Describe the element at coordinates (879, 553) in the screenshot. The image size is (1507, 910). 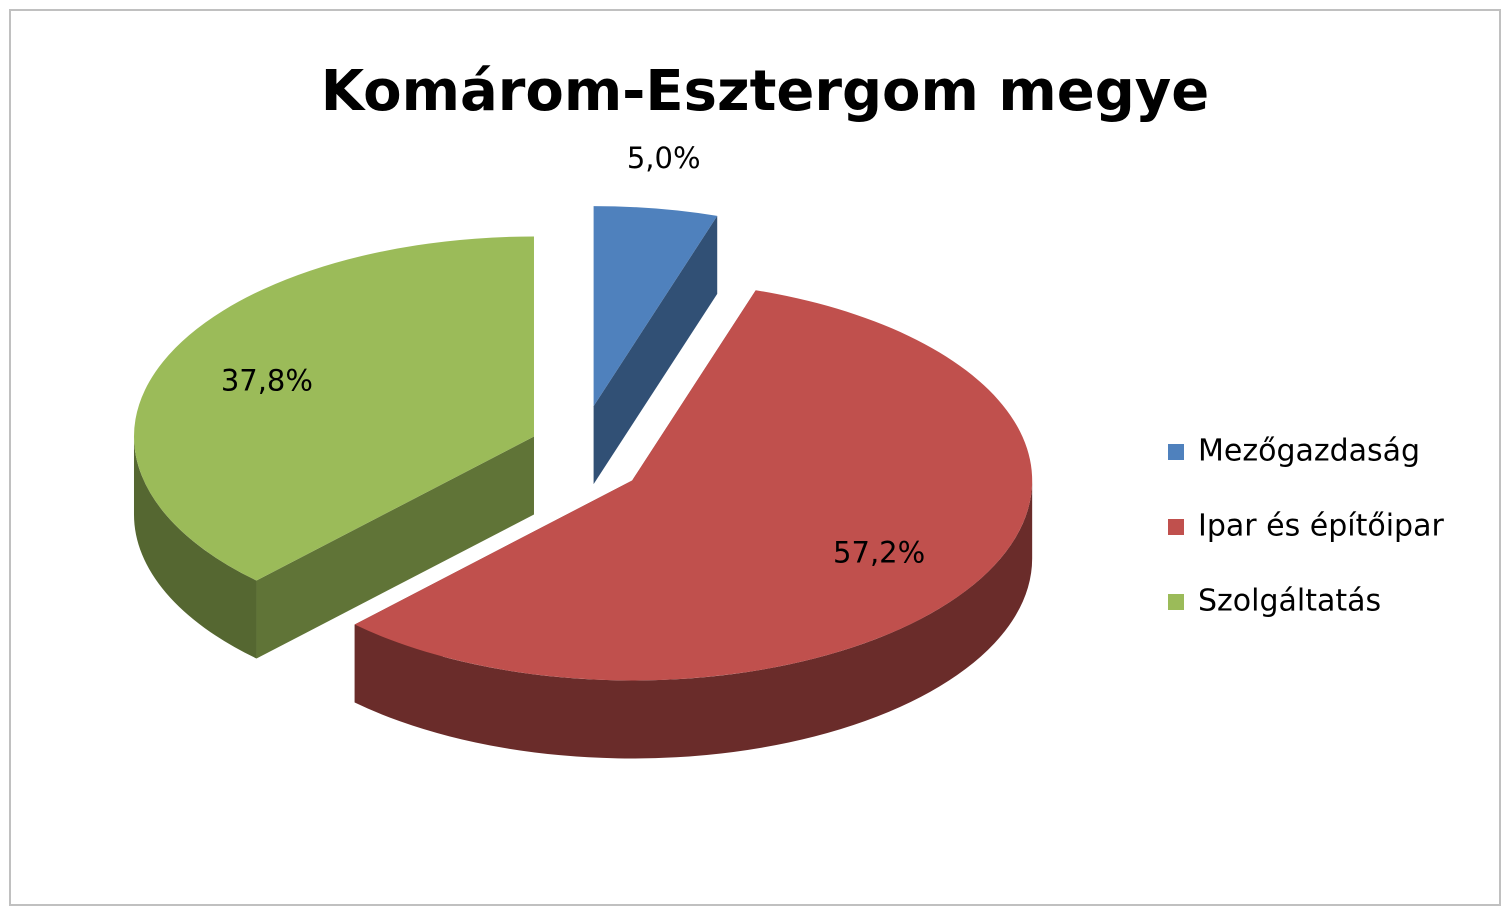
I see `data-label: 57,2%` at that location.